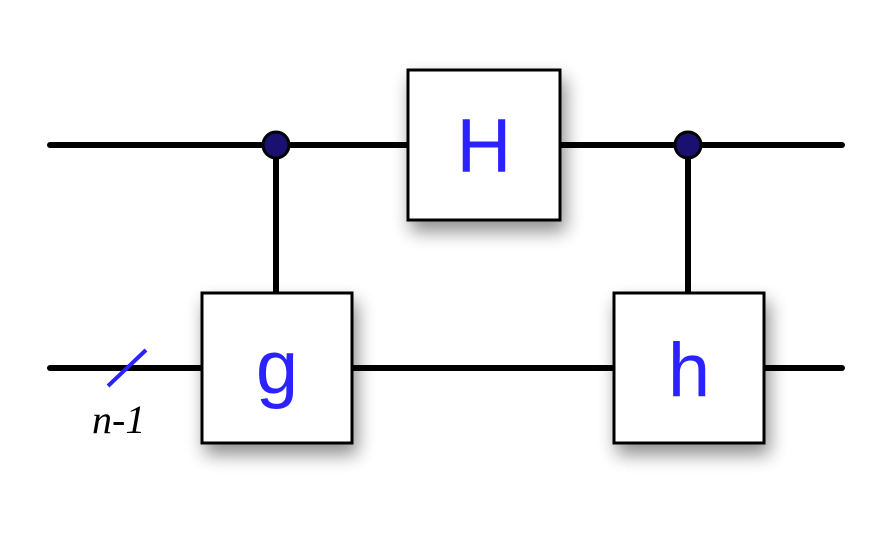 This screenshot has height=541, width=887. I want to click on gate-h, so click(689, 368).